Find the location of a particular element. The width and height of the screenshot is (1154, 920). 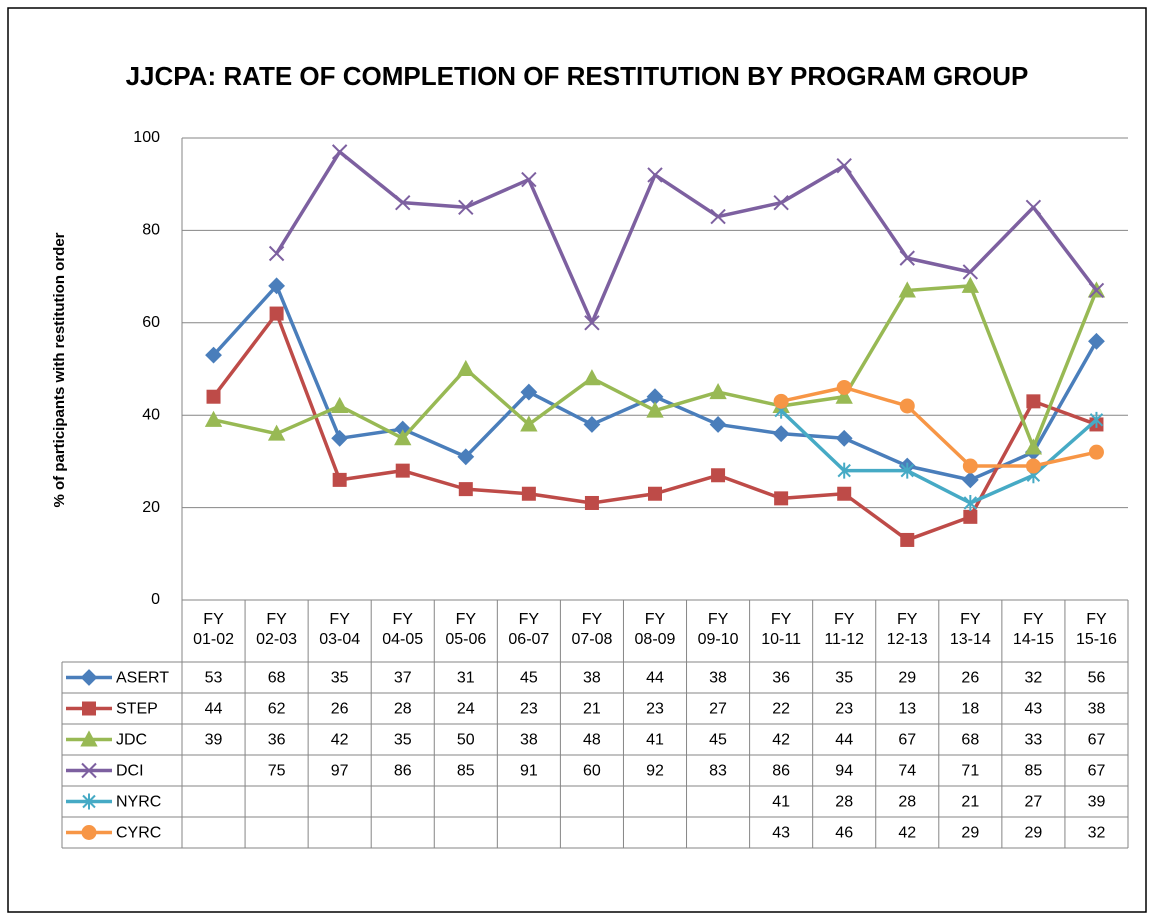

table-value: 94 is located at coordinates (844, 771).